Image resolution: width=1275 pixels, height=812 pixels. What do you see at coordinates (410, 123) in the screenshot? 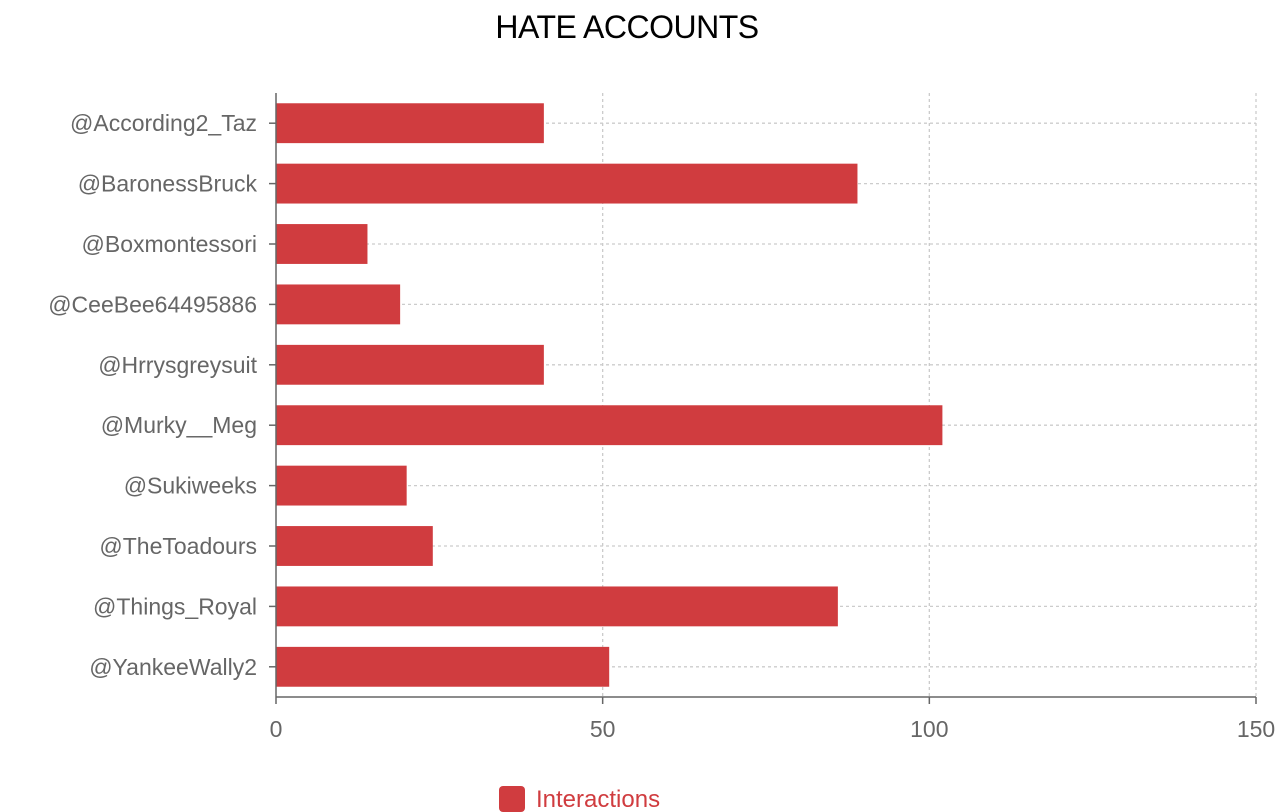
I see `bar-according2_taz` at bounding box center [410, 123].